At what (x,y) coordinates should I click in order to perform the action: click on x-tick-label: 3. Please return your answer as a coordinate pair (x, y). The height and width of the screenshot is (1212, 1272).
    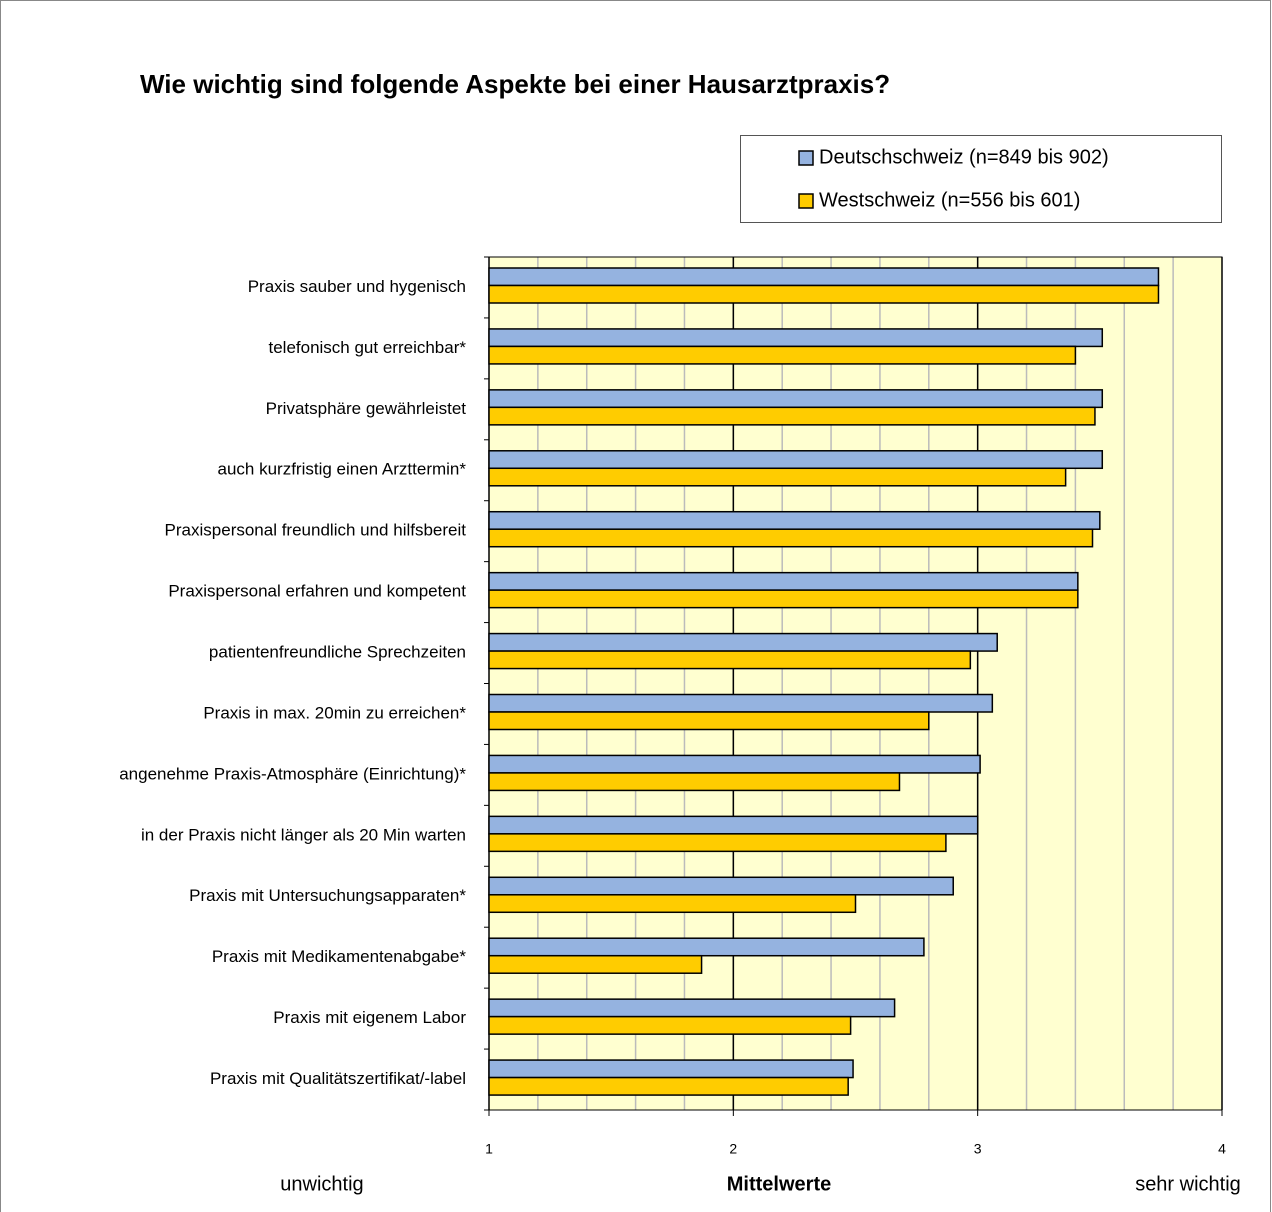
    Looking at the image, I should click on (978, 1149).